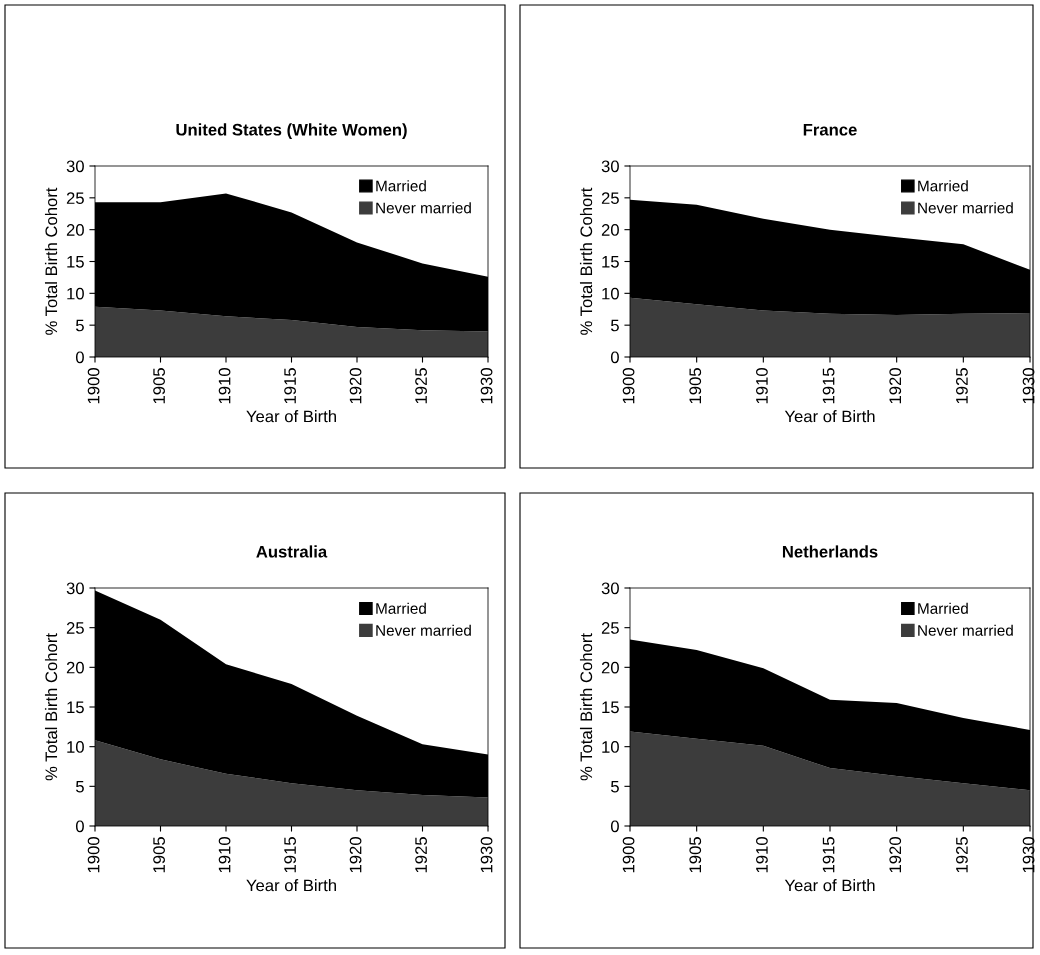 This screenshot has width=1040, height=955. I want to click on chart-title: Australia, so click(292, 551).